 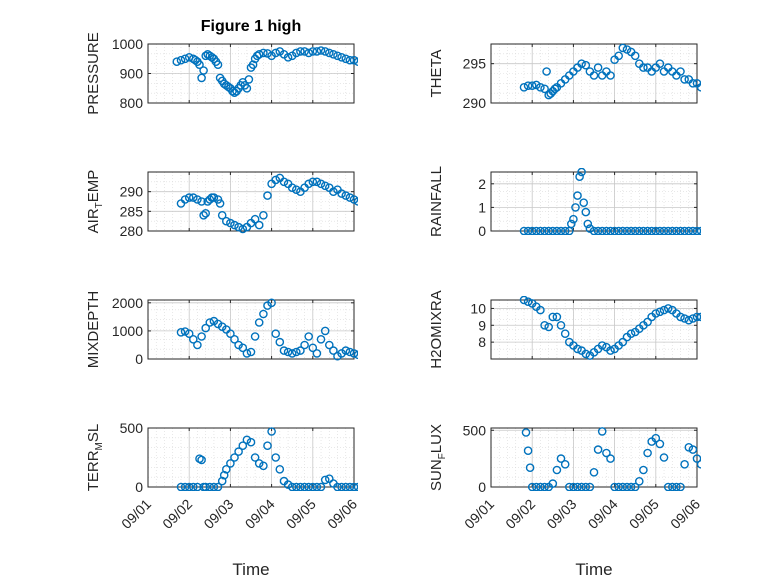 What do you see at coordinates (561, 514) in the screenshot?
I see `x-tick-label: 09/03` at bounding box center [561, 514].